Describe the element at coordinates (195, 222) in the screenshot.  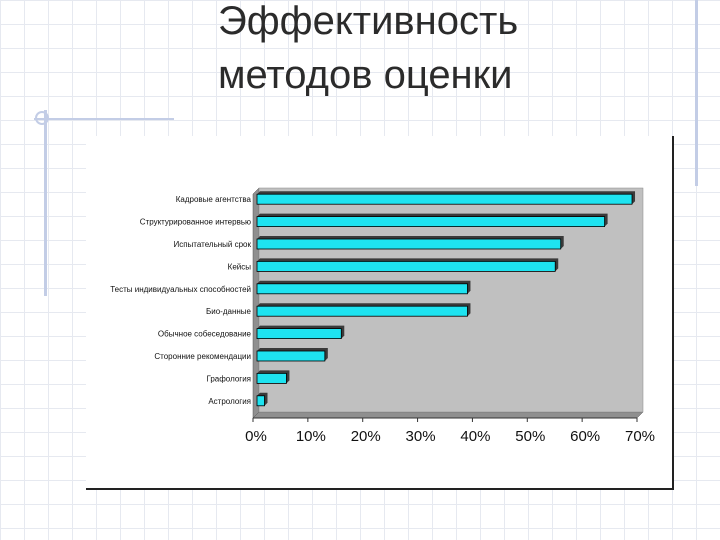
I see `category-label: Структурированное интервью` at that location.